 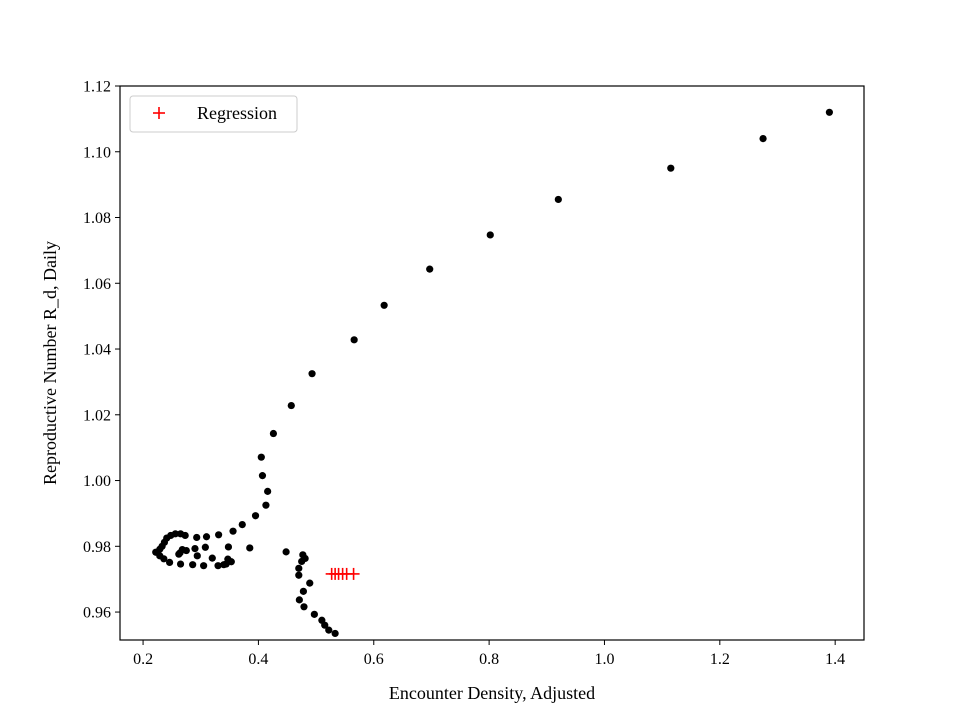 What do you see at coordinates (97, 613) in the screenshot?
I see `y-tick-label: 0.96` at bounding box center [97, 613].